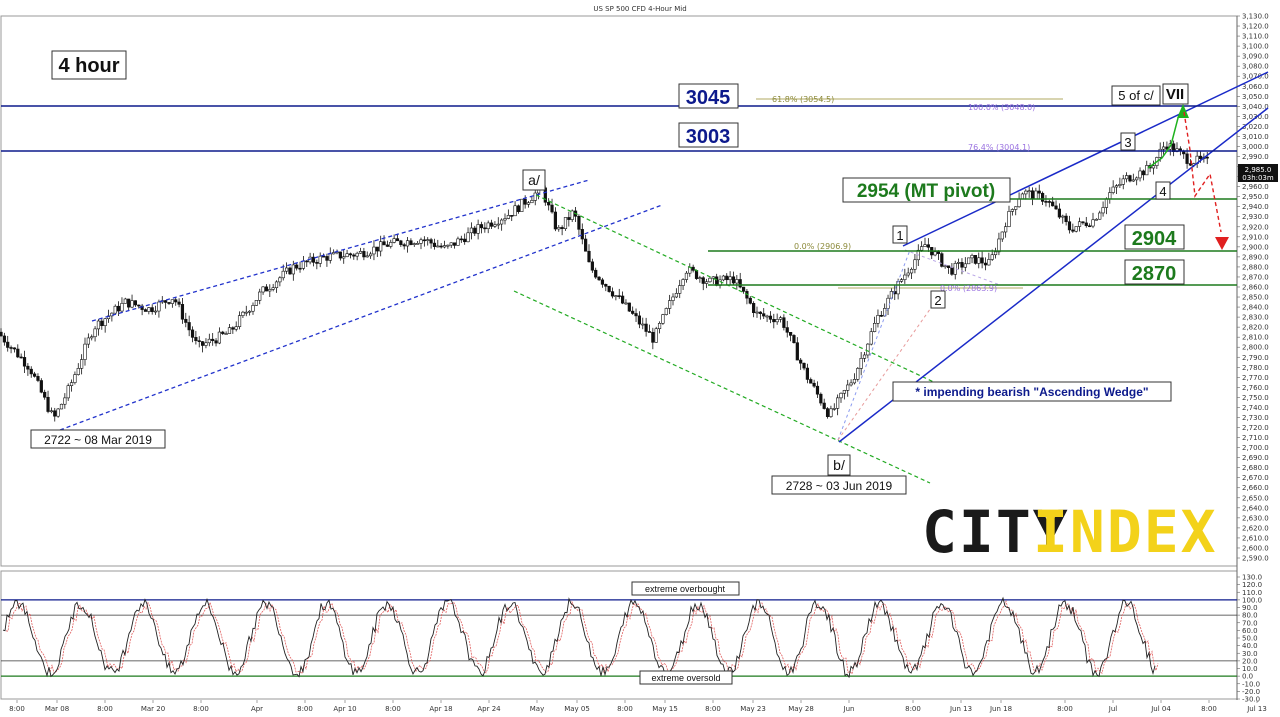 This screenshot has width=1280, height=717. I want to click on osc-tick-label: 30.0, so click(1250, 654).